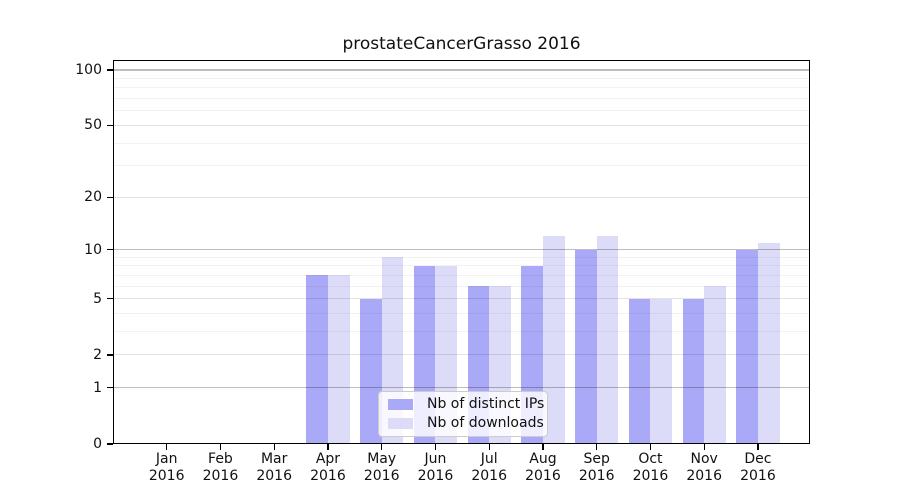  I want to click on y-tick-label-20: 20, so click(93, 197).